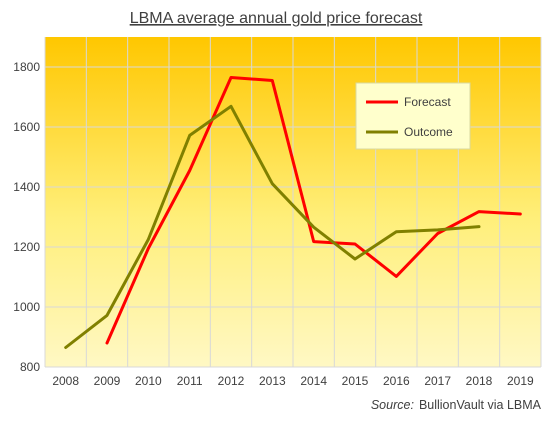 The width and height of the screenshot is (553, 421). Describe the element at coordinates (26, 307) in the screenshot. I see `y-tick-label: 1000` at that location.